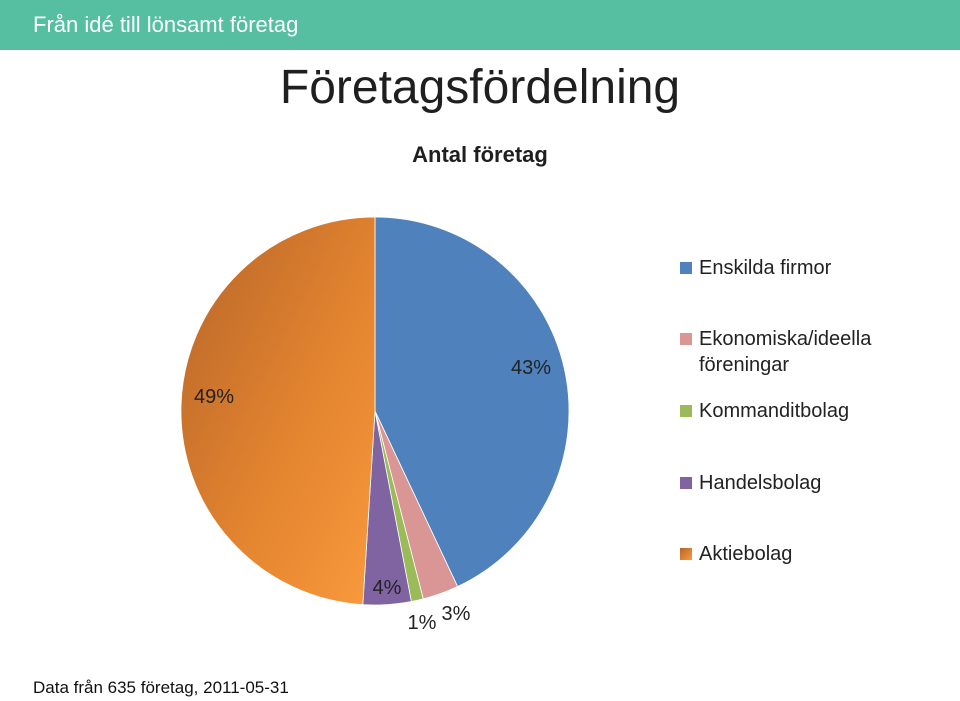 Image resolution: width=960 pixels, height=701 pixels. Describe the element at coordinates (774, 411) in the screenshot. I see `legend-label: Kommanditbolag` at that location.